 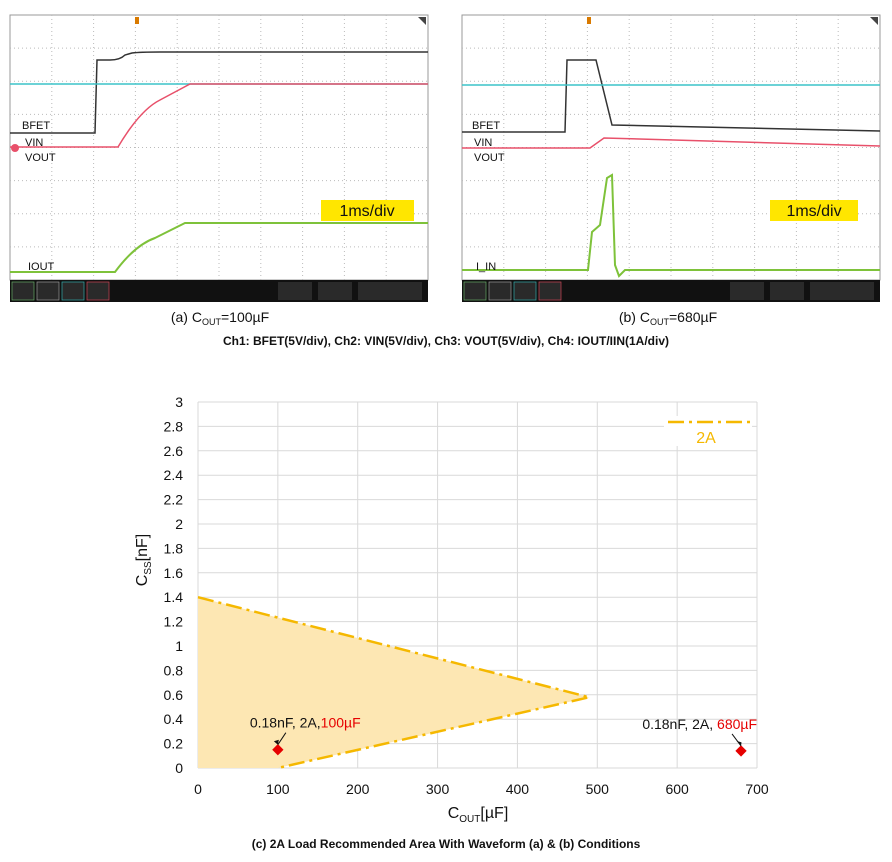 What do you see at coordinates (671, 225) in the screenshot?
I see `trace-iin` at bounding box center [671, 225].